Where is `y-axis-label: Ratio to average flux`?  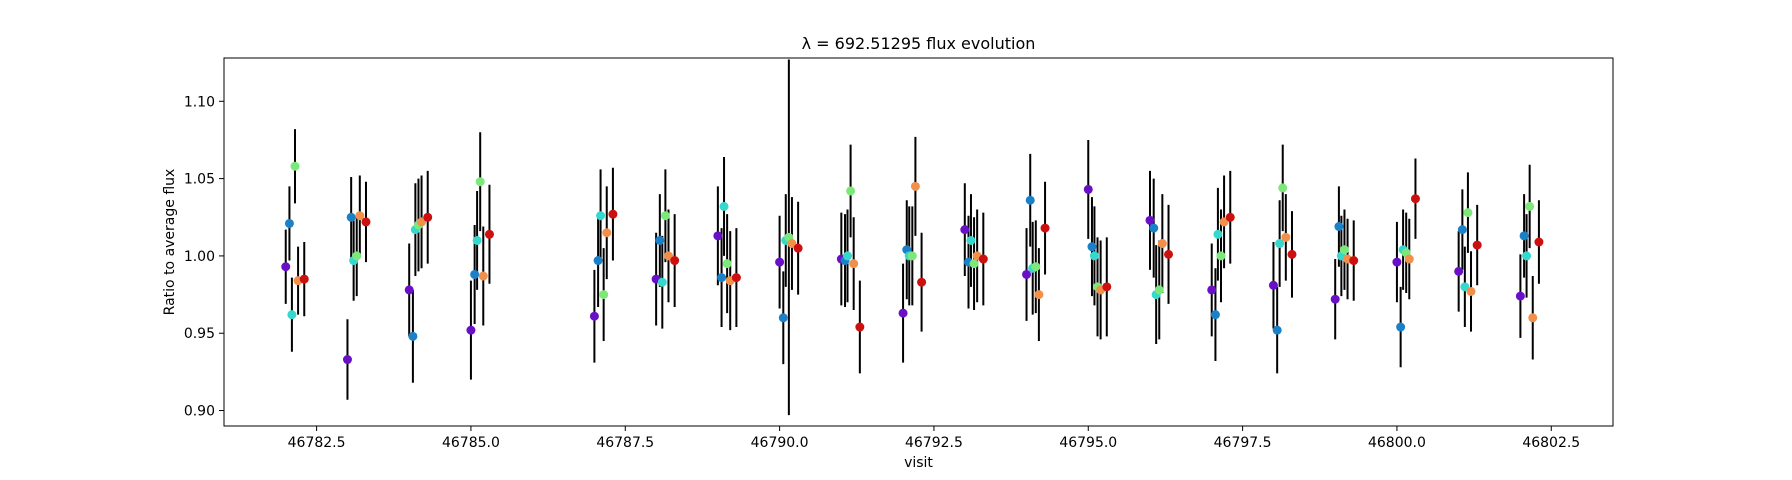 y-axis-label: Ratio to average flux is located at coordinates (170, 242).